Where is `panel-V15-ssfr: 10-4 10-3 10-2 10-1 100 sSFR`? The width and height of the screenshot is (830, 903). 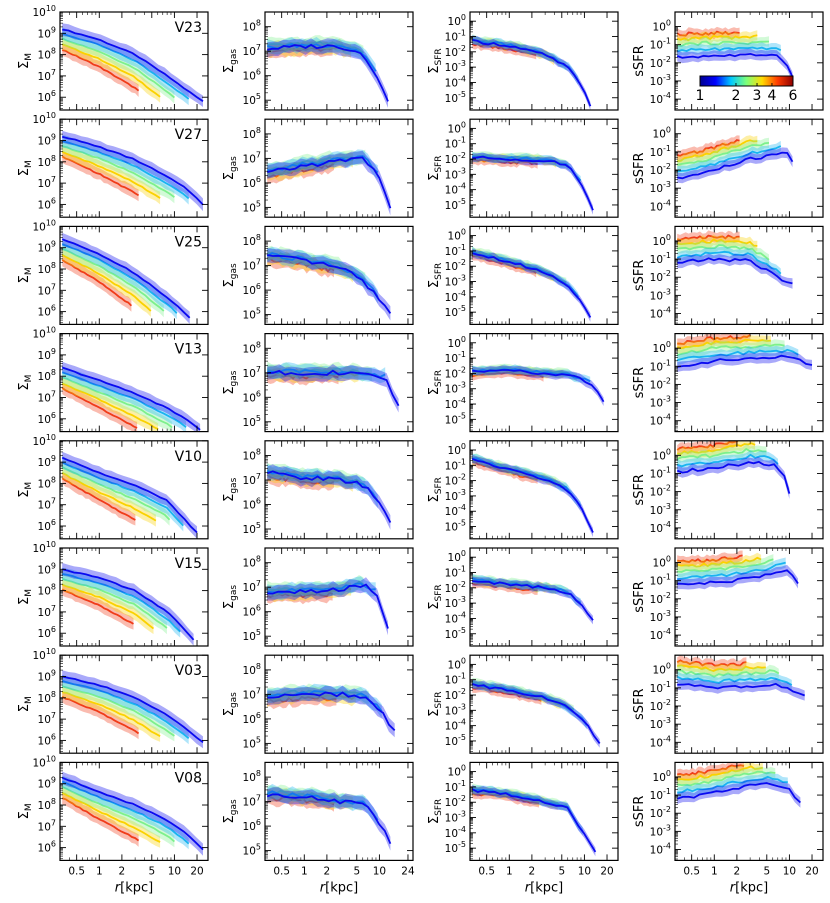
panel-V15-ssfr: 10-4 10-3 10-2 10-1 100 sSFR is located at coordinates (728, 597).